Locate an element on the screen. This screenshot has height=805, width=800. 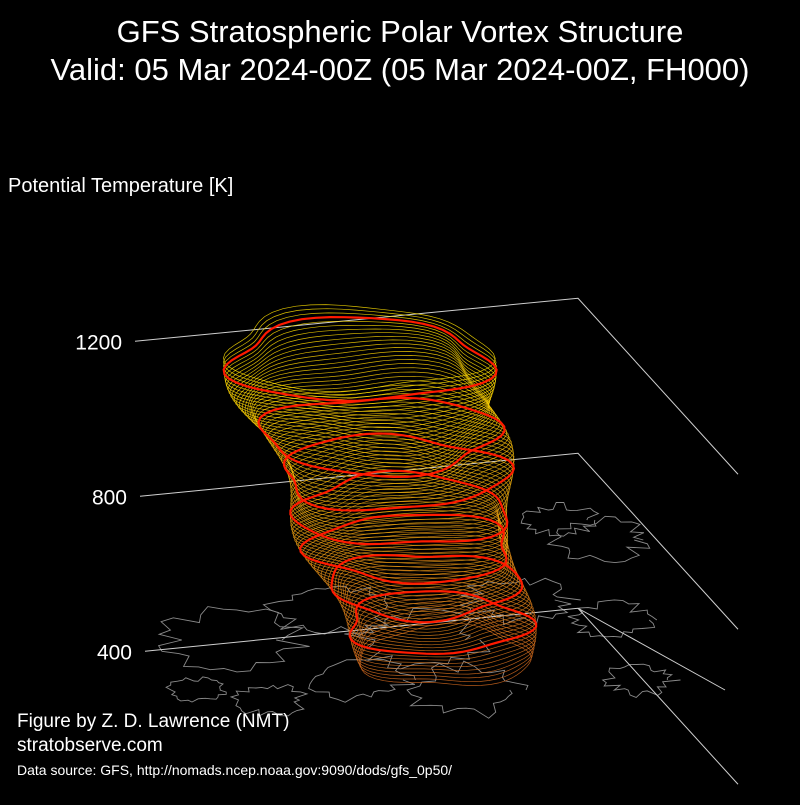
highlight-contour-750K is located at coordinates (399, 507).